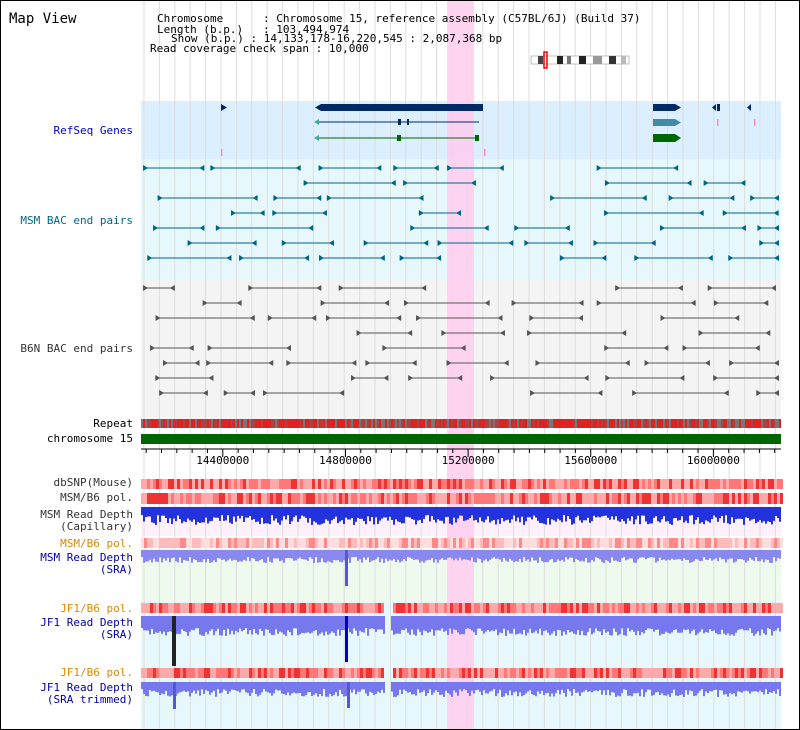  I want to click on show-key: Show (b.p.), so click(207, 38).